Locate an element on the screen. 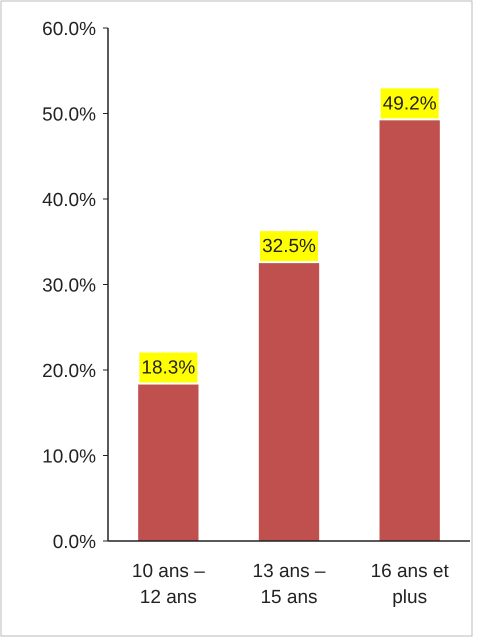 This screenshot has width=480, height=638. y-tick-label: 60.0% is located at coordinates (69, 29).